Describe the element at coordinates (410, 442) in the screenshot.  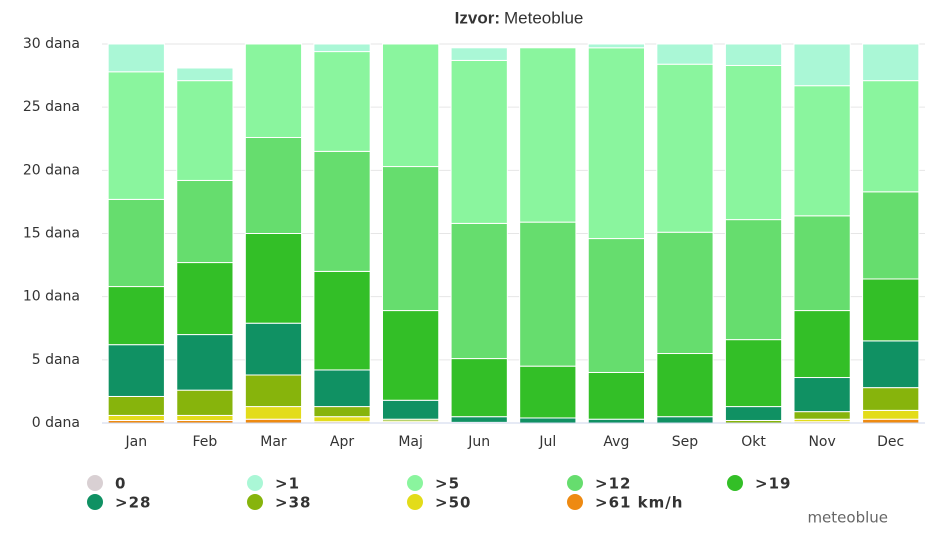
I see `x-tick-label: Maj` at that location.